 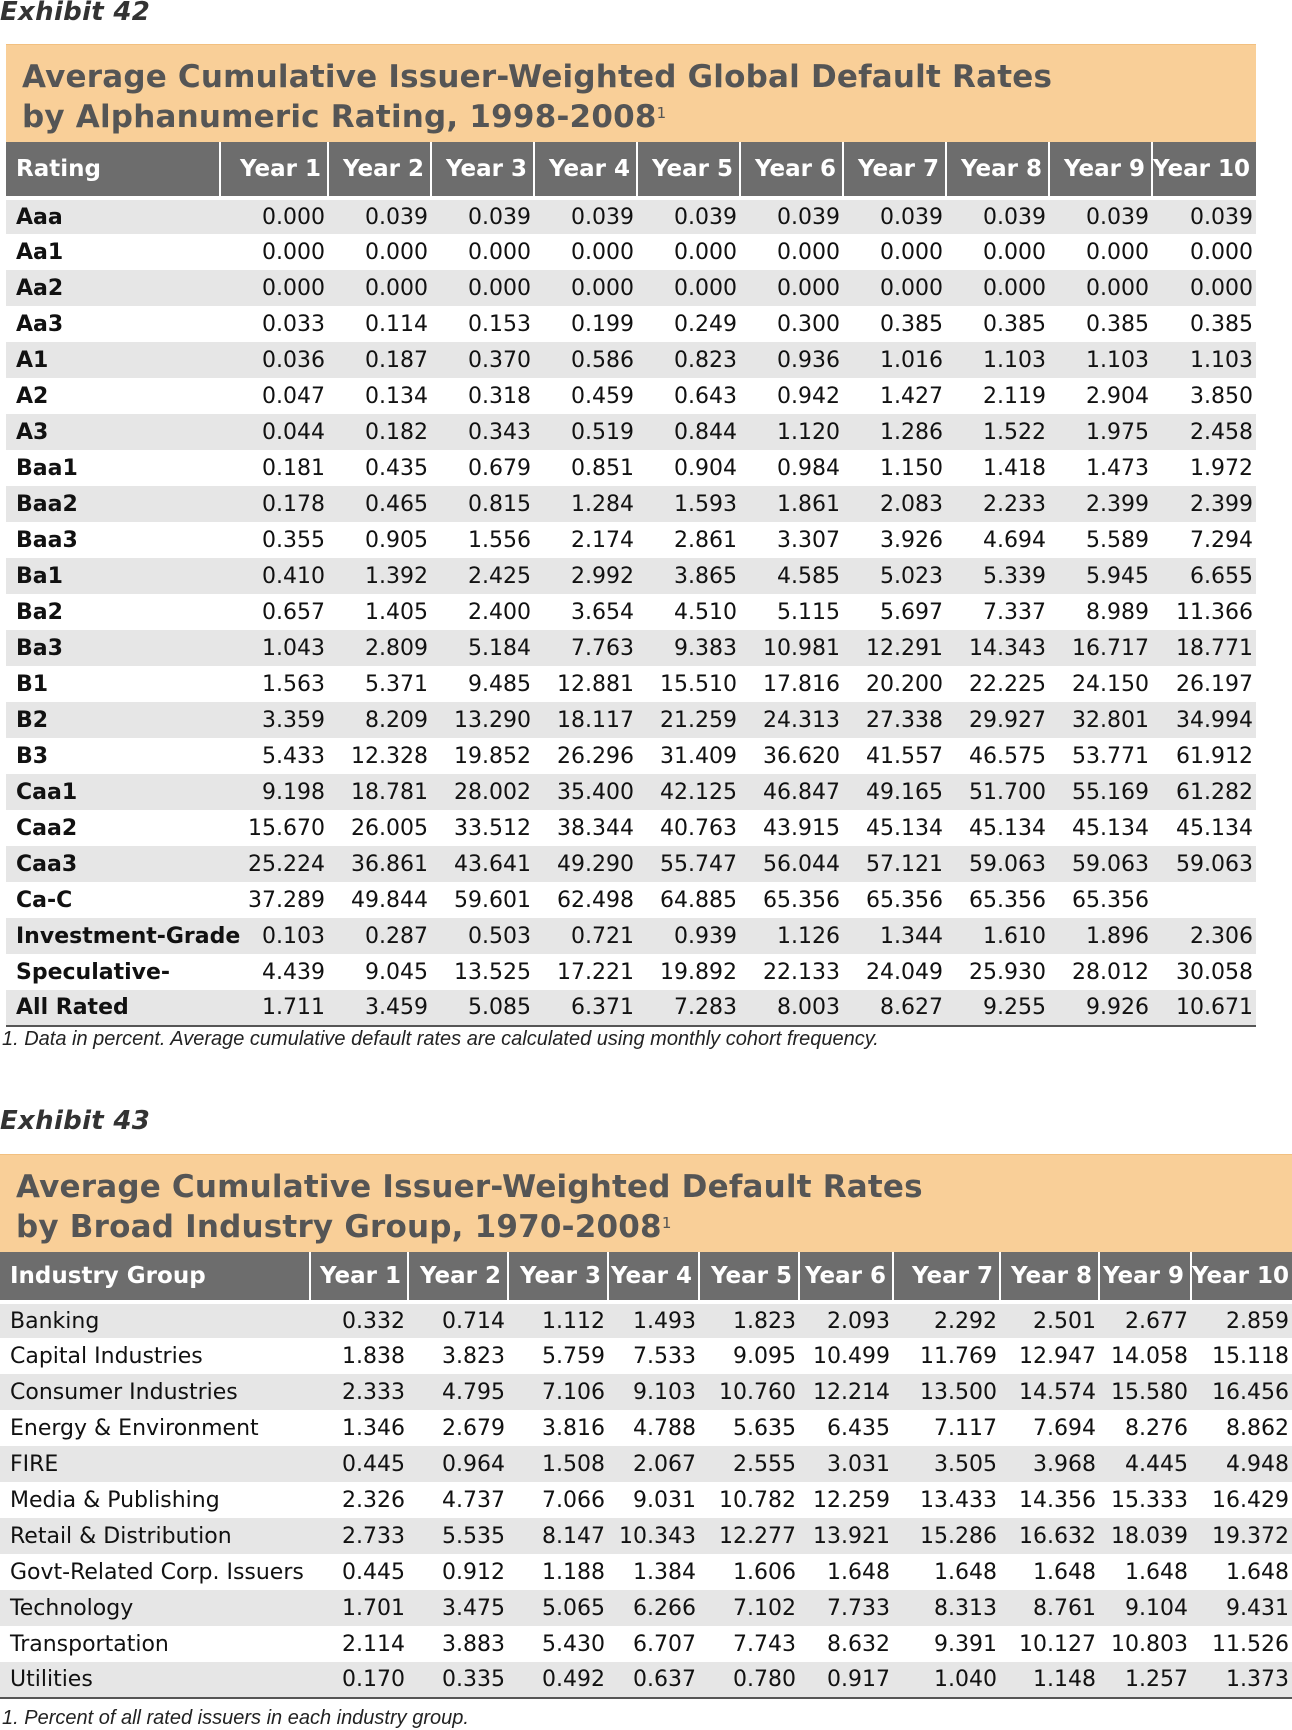 I want to click on exhibit-43-value-cell: 1.838, so click(x=359, y=1356).